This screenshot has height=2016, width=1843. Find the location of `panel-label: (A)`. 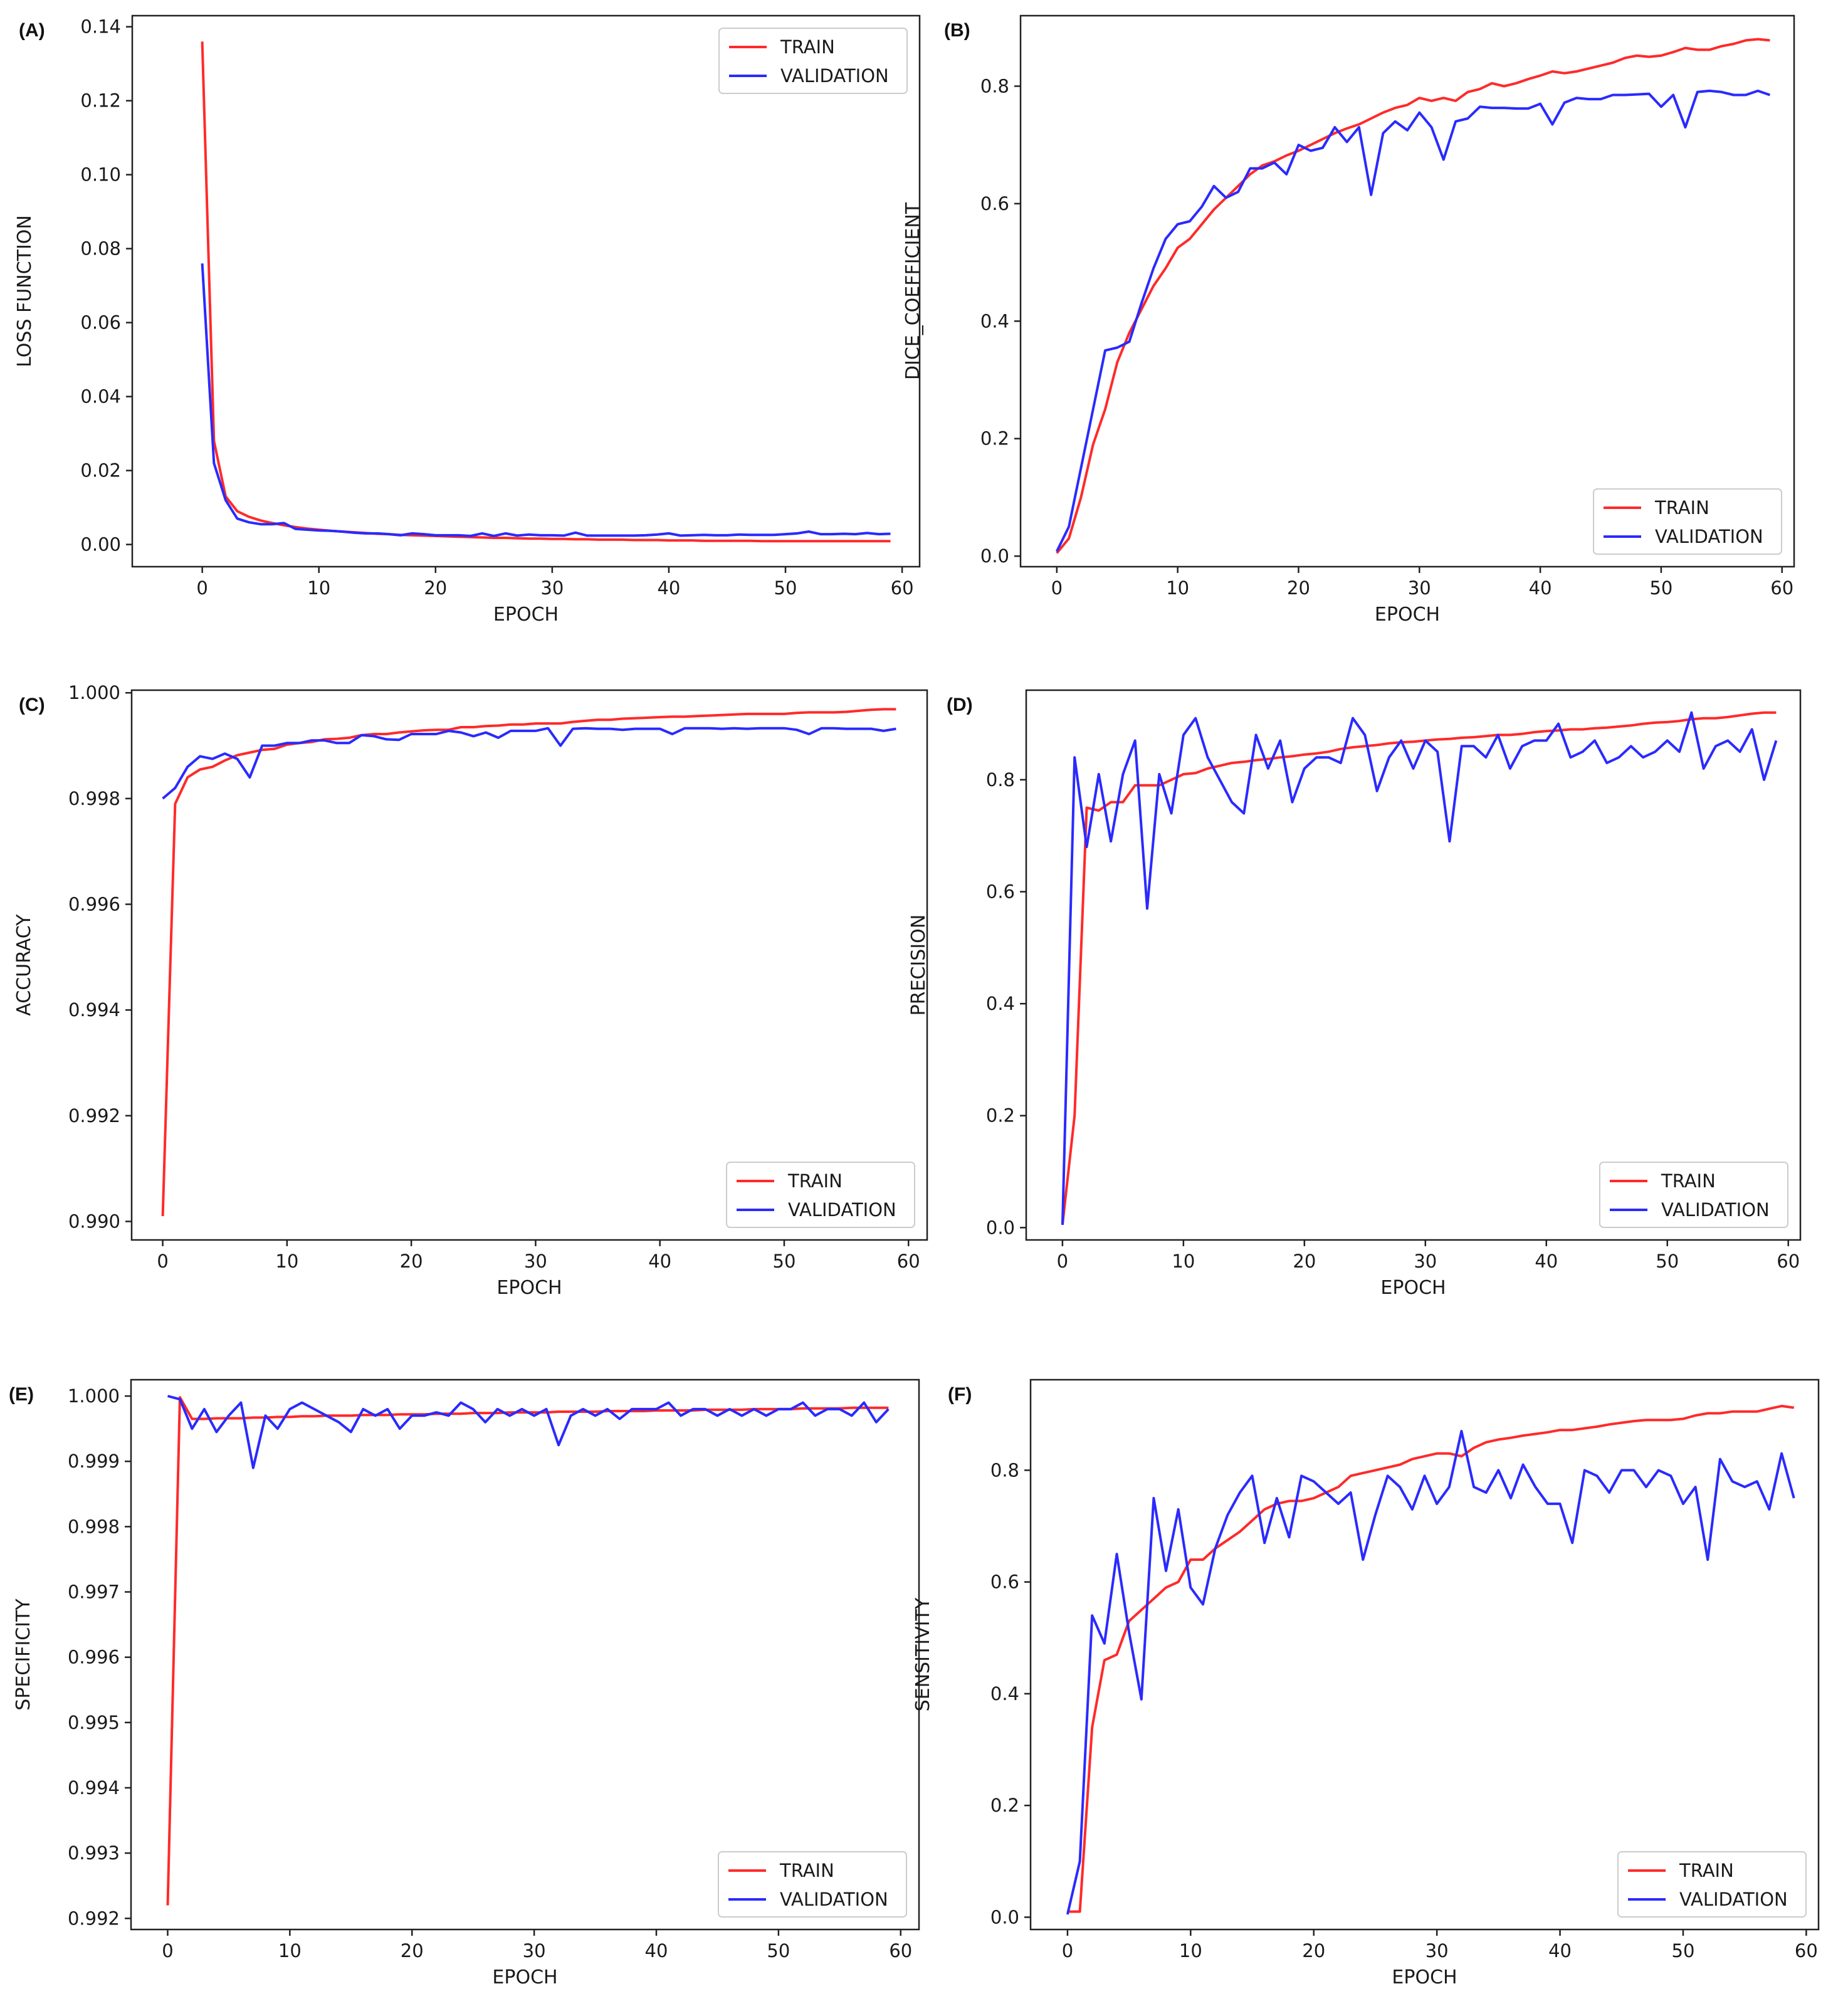

panel-label: (A) is located at coordinates (32, 31).